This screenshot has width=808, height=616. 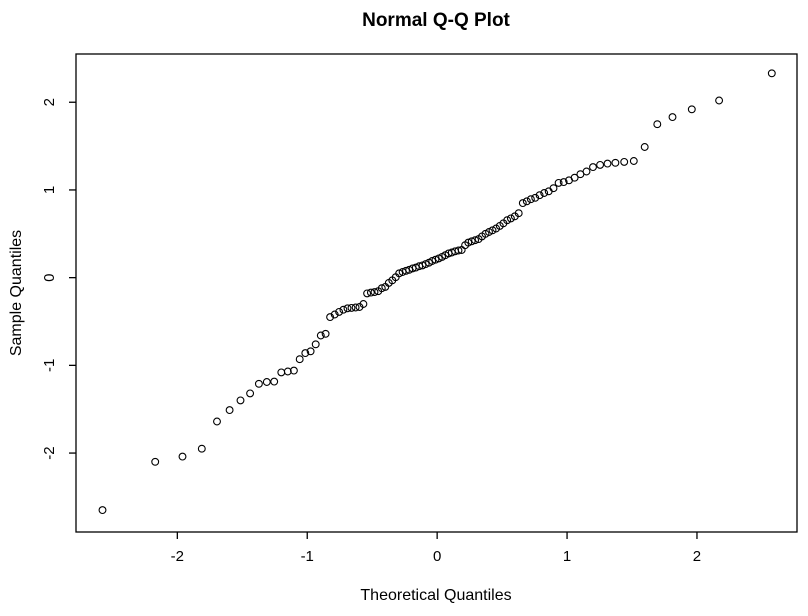 What do you see at coordinates (49, 452) in the screenshot?
I see `y-tick-label: -2` at bounding box center [49, 452].